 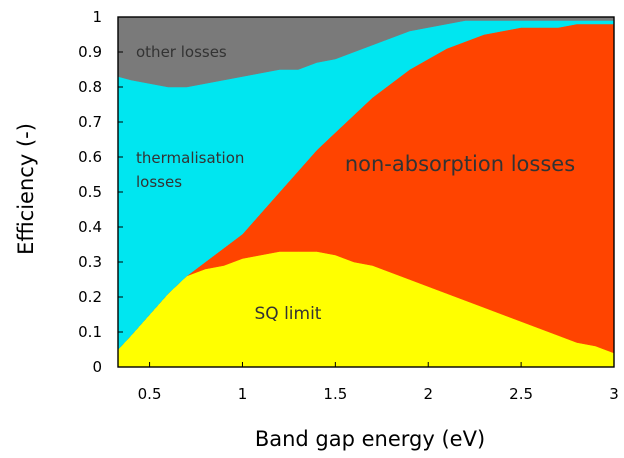 I want to click on y-tick-label: 0.4, so click(x=90, y=227).